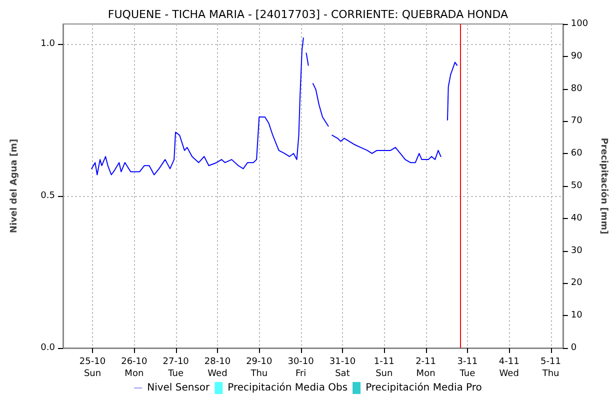 This screenshot has width=616, height=401. Describe the element at coordinates (576, 153) in the screenshot. I see `y2-tick-label: 60` at that location.